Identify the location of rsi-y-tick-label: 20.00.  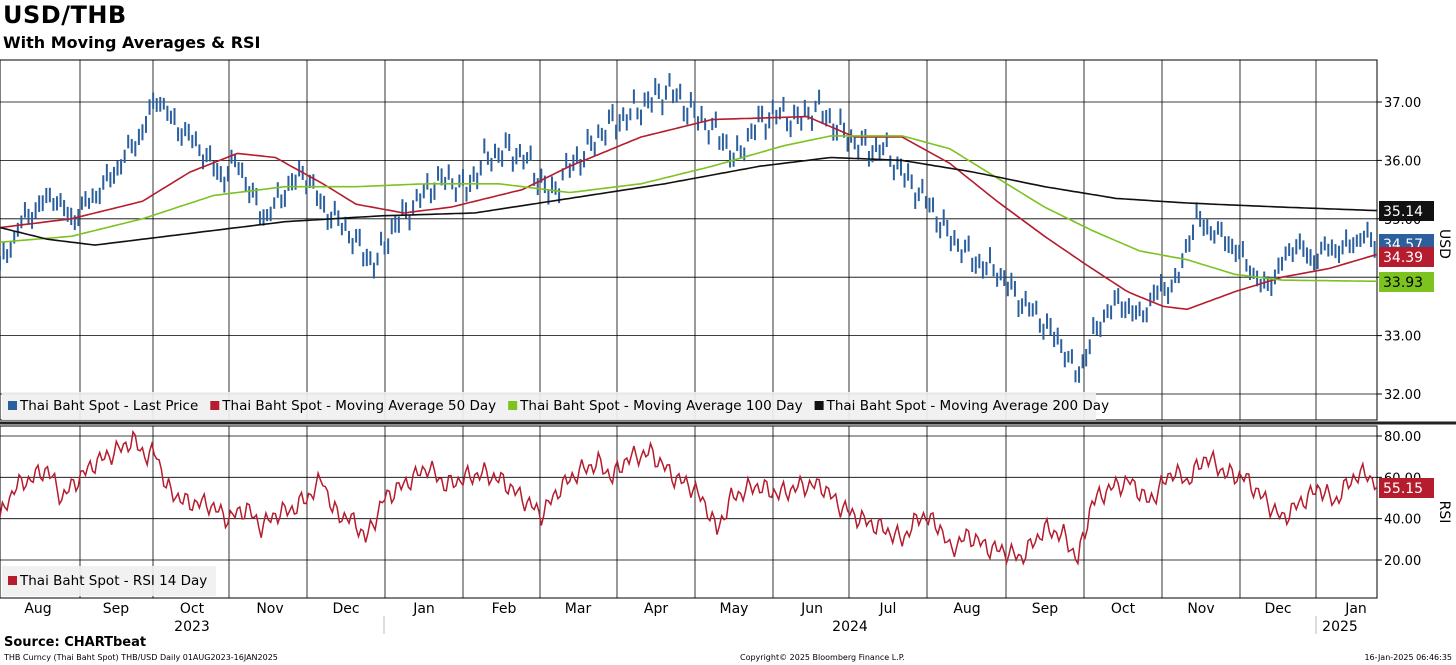
(1402, 561).